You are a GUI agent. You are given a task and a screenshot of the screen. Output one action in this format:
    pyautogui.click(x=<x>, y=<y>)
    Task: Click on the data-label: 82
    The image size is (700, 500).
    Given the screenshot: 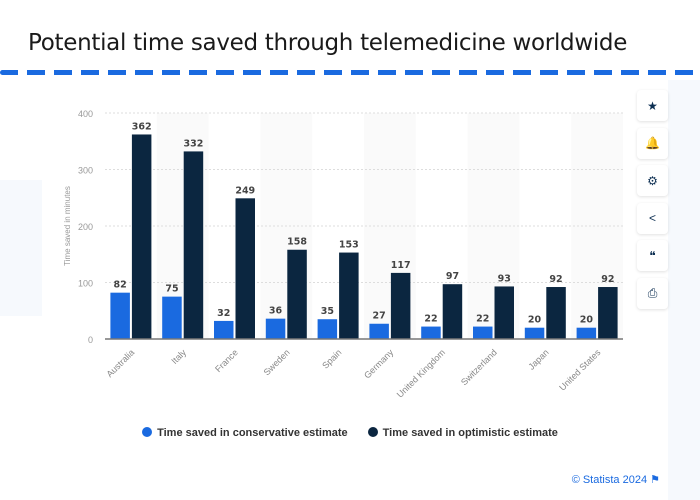 What is the action you would take?
    pyautogui.click(x=120, y=285)
    